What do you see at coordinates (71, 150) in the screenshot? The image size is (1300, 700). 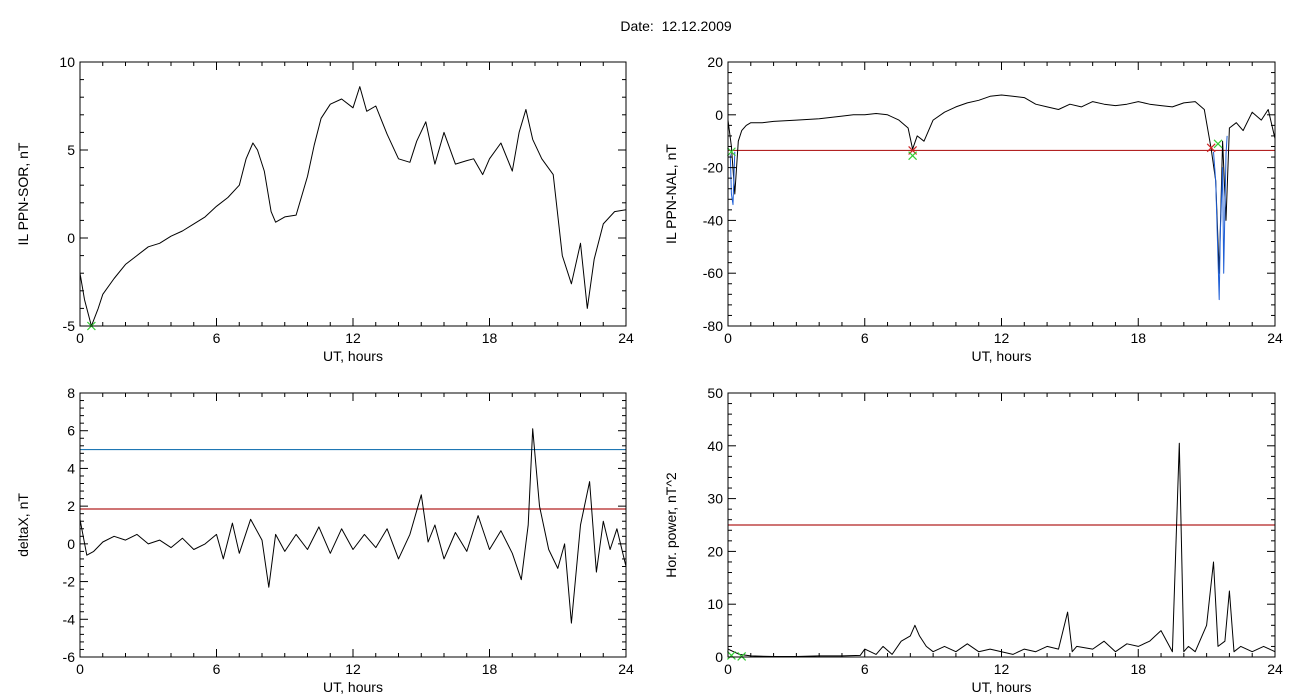 I see `y-tick-label: 5` at bounding box center [71, 150].